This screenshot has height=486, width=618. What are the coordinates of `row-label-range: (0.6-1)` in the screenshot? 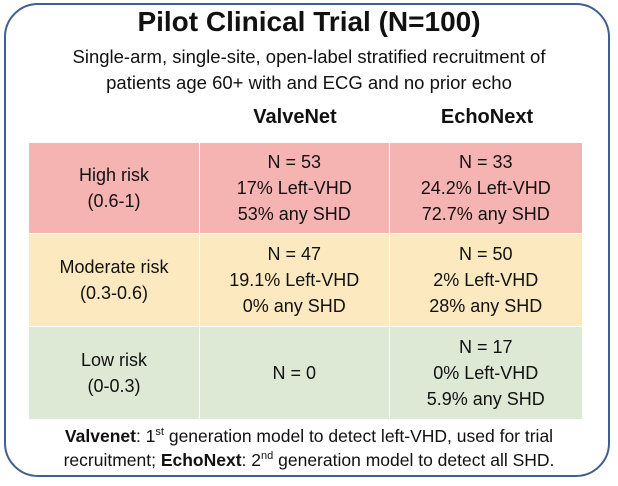 It's located at (114, 201).